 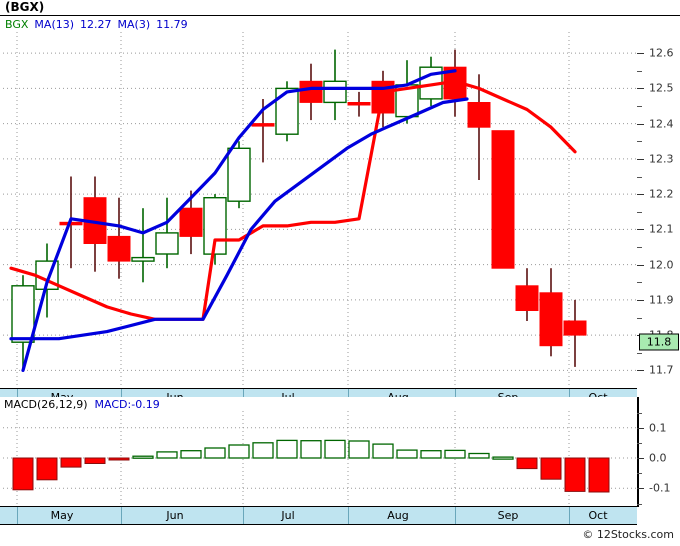 I want to click on macd-axis-label: 0.1, so click(x=658, y=428).